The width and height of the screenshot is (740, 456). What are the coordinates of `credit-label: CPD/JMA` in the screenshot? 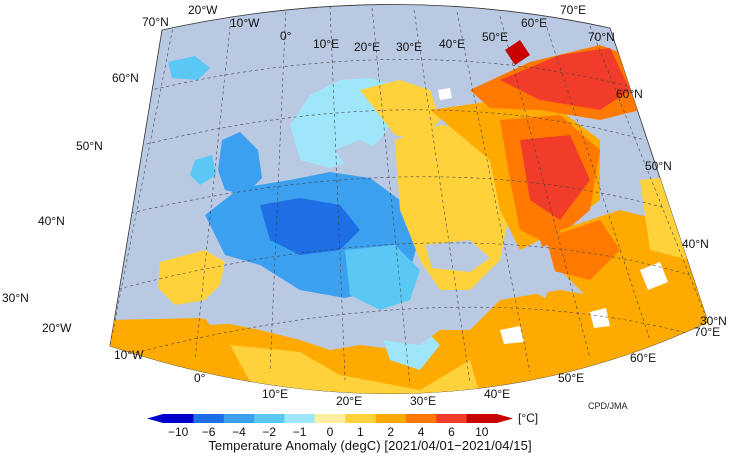 It's located at (608, 406).